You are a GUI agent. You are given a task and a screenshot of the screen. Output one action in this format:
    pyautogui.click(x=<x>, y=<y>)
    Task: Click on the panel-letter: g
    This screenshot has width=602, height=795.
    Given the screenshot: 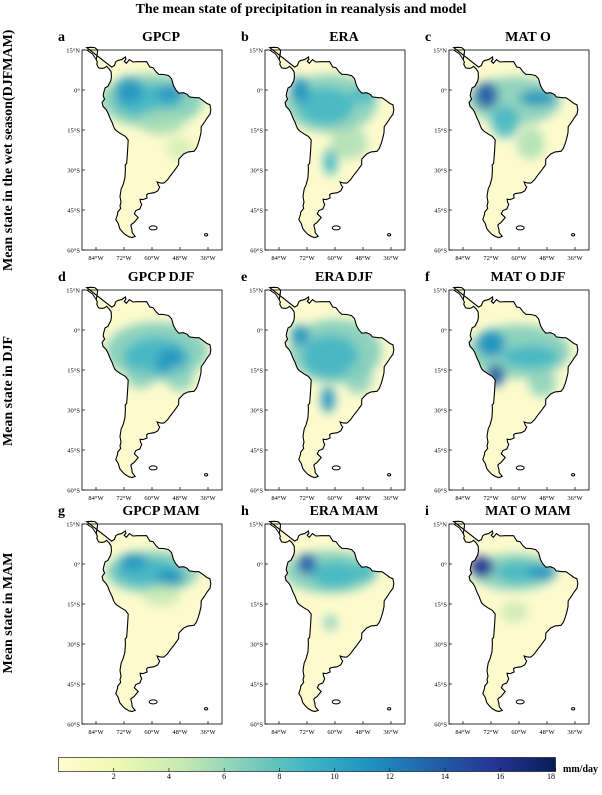 What is the action you would take?
    pyautogui.click(x=61, y=511)
    